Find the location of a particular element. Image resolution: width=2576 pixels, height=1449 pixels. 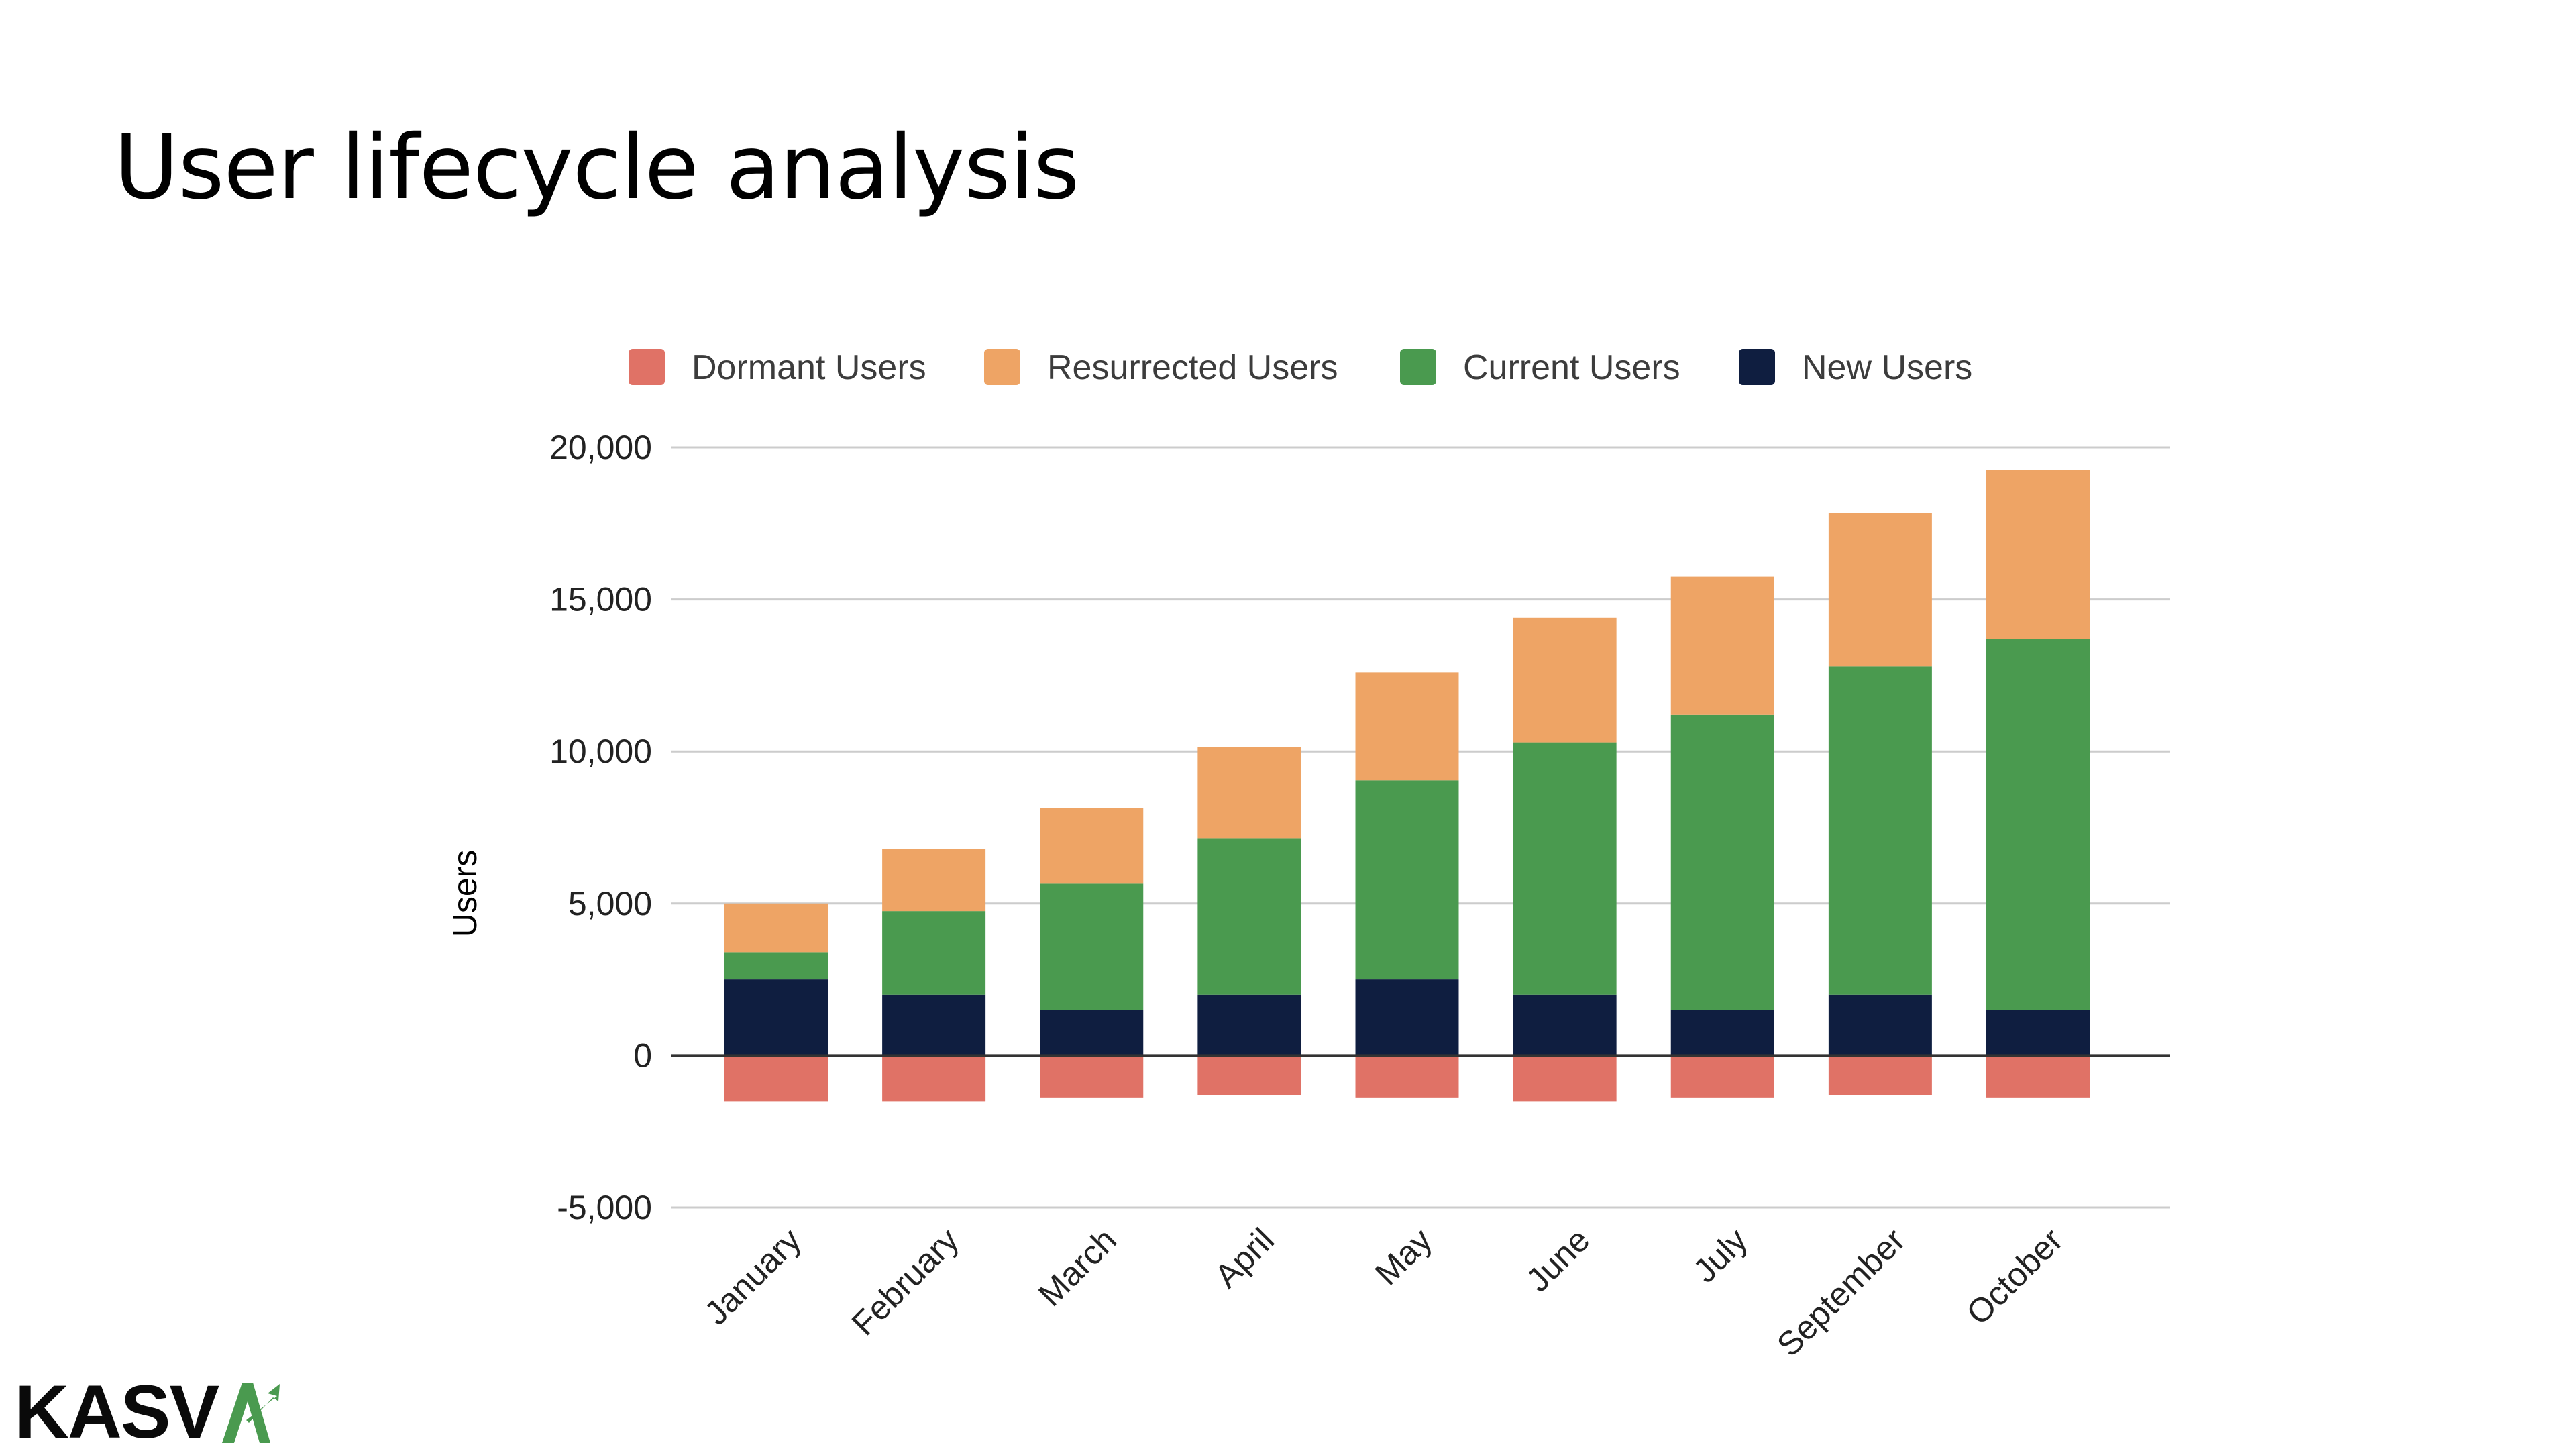

y-axis-ticks: -5,000 0 5,000 10,000 15,000 20,000 is located at coordinates (600, 827).